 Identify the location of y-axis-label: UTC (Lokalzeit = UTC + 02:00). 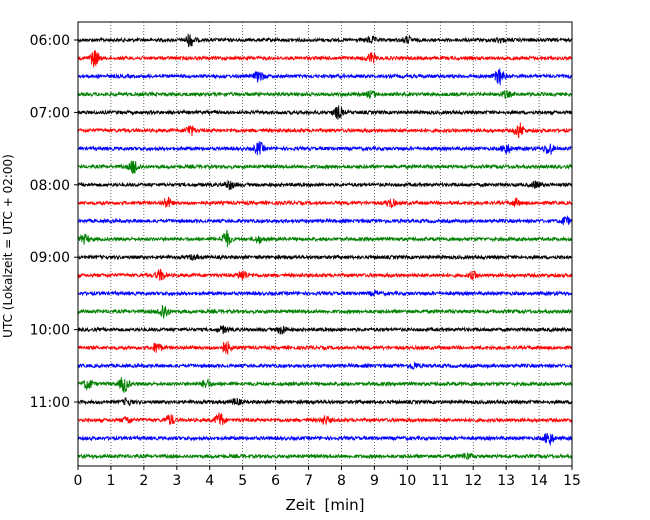
(8, 246).